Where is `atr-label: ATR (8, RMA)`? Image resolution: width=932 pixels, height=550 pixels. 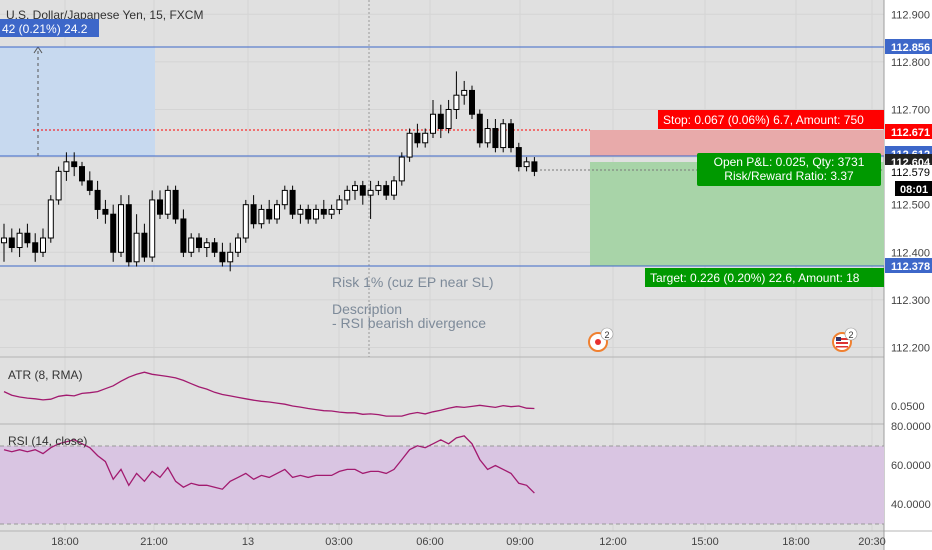
atr-label: ATR (8, RMA) is located at coordinates (45, 375).